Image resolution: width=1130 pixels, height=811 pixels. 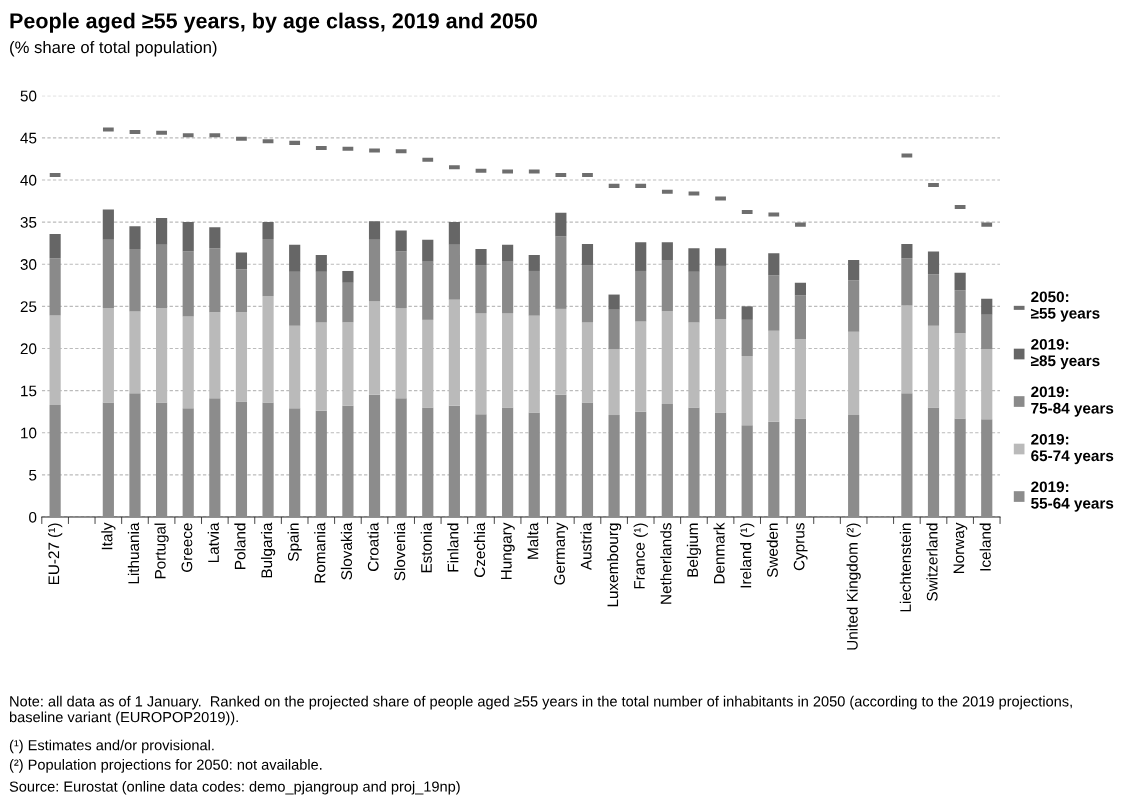 What do you see at coordinates (28, 96) in the screenshot?
I see `y-tick-label: 50` at bounding box center [28, 96].